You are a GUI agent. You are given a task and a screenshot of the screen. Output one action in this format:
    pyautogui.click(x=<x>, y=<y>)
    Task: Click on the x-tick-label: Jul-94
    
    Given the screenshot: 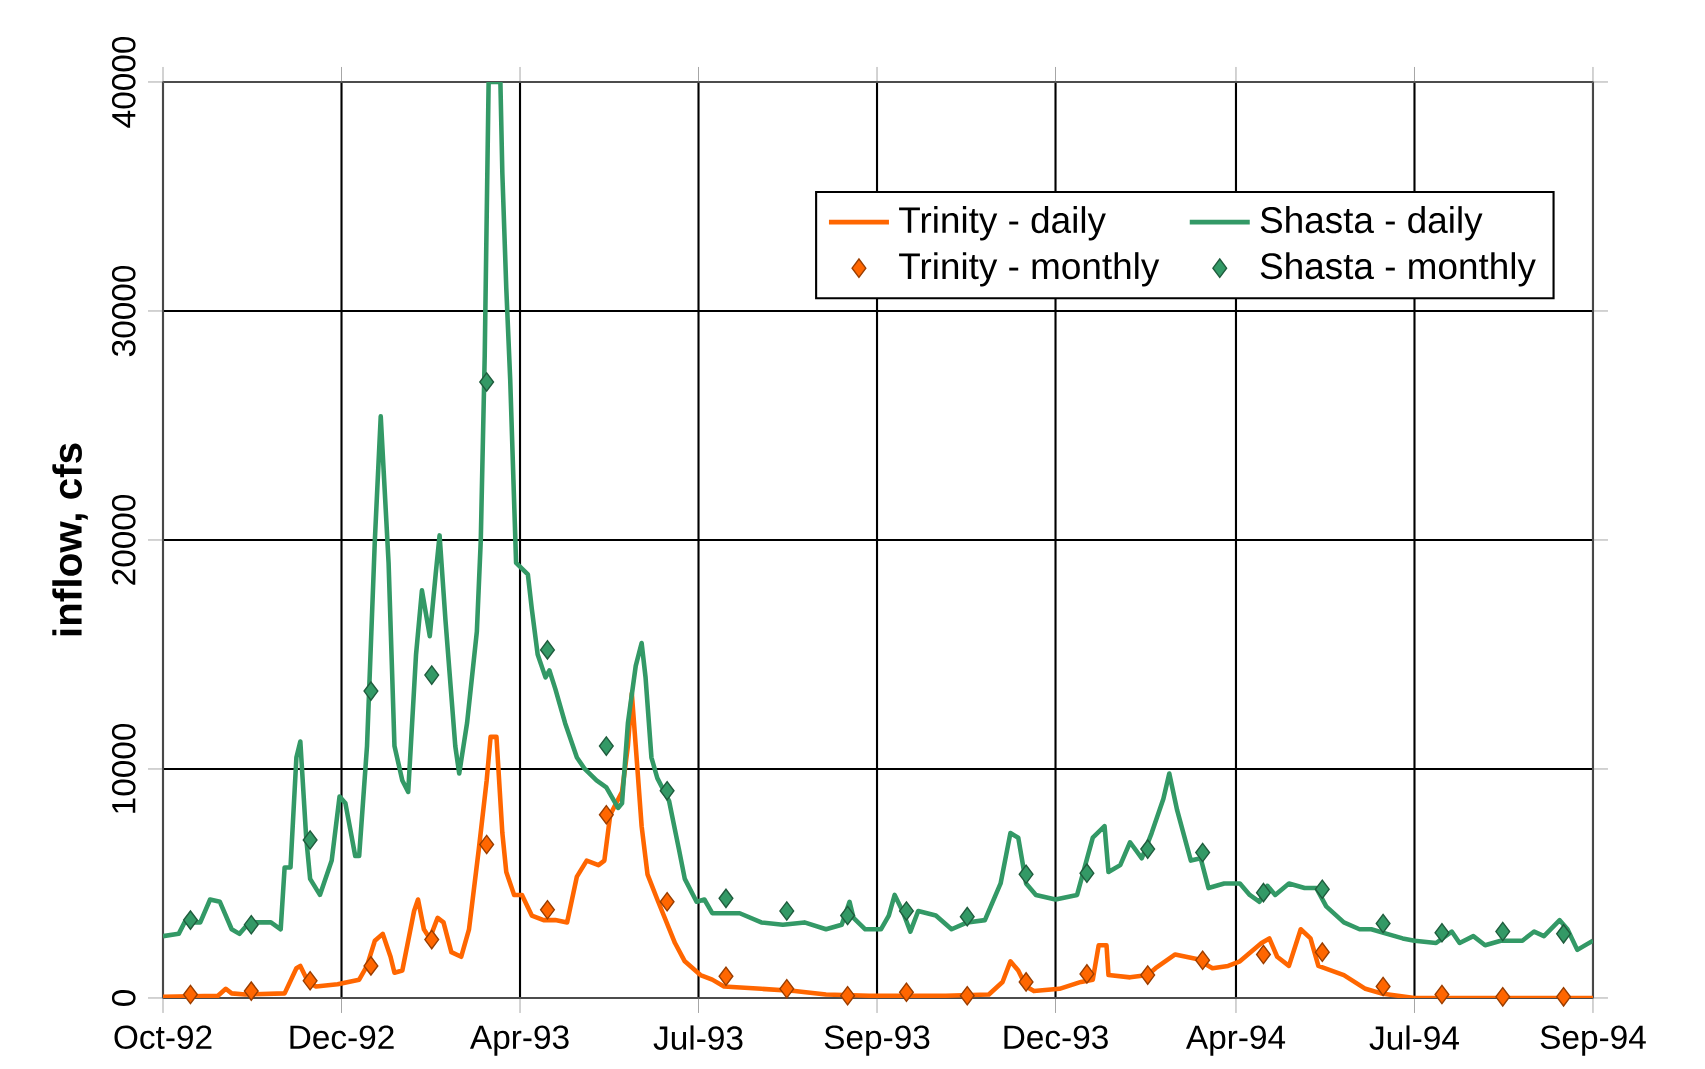 What is the action you would take?
    pyautogui.click(x=1414, y=1037)
    